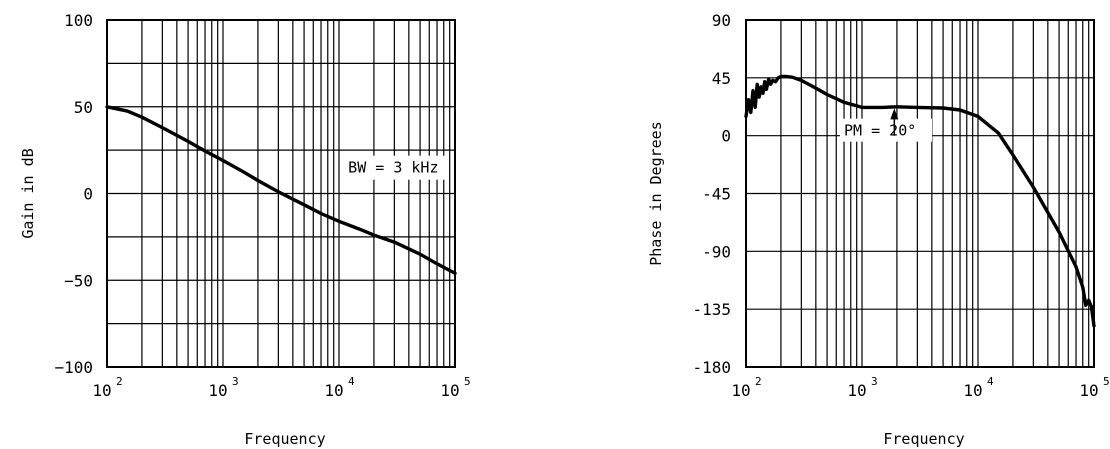 The image size is (1110, 449). Describe the element at coordinates (83, 107) in the screenshot. I see `y-tick-label: 50` at that location.